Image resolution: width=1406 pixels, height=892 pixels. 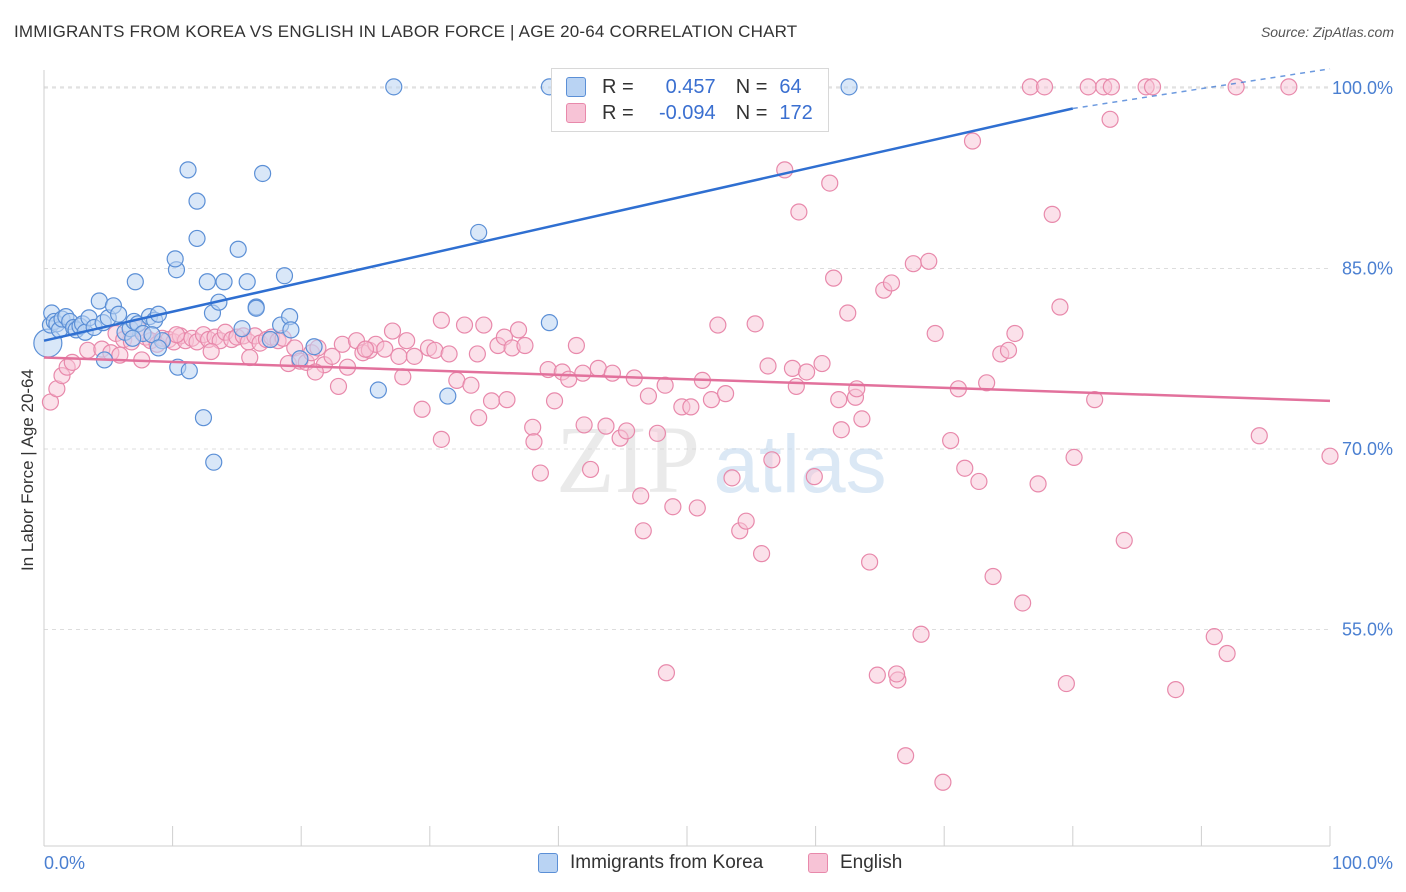 I want to click on y-tick-label-85: 85.0%, so click(x=1367, y=269).